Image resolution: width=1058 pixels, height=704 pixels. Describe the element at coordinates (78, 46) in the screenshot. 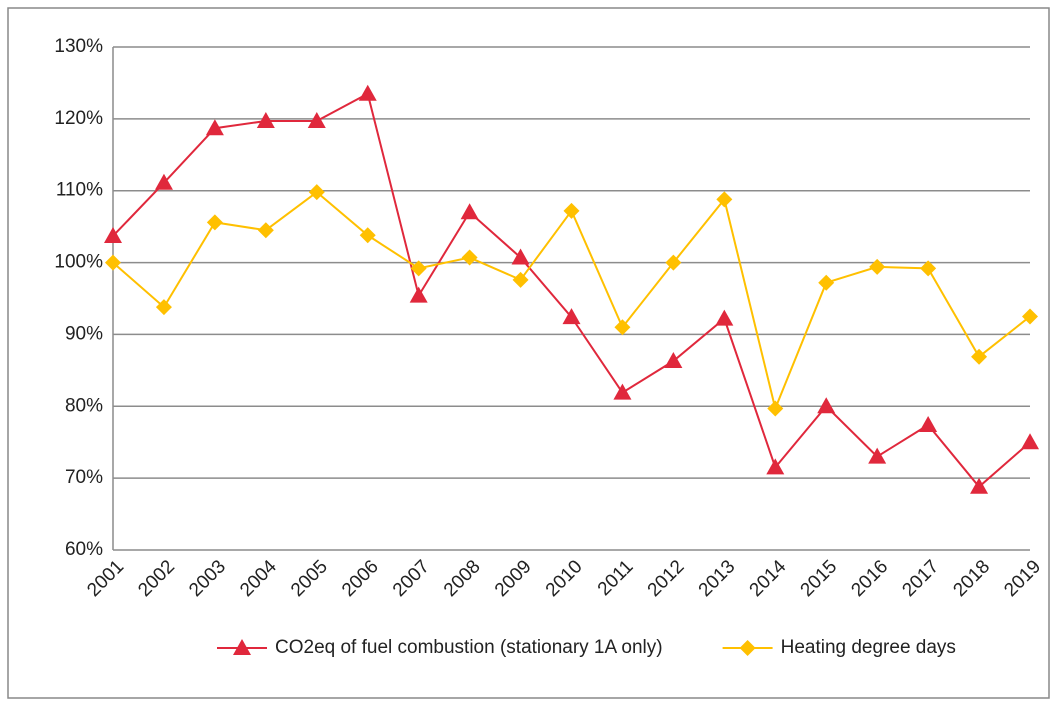

I see `y-tick-label: 130%` at that location.